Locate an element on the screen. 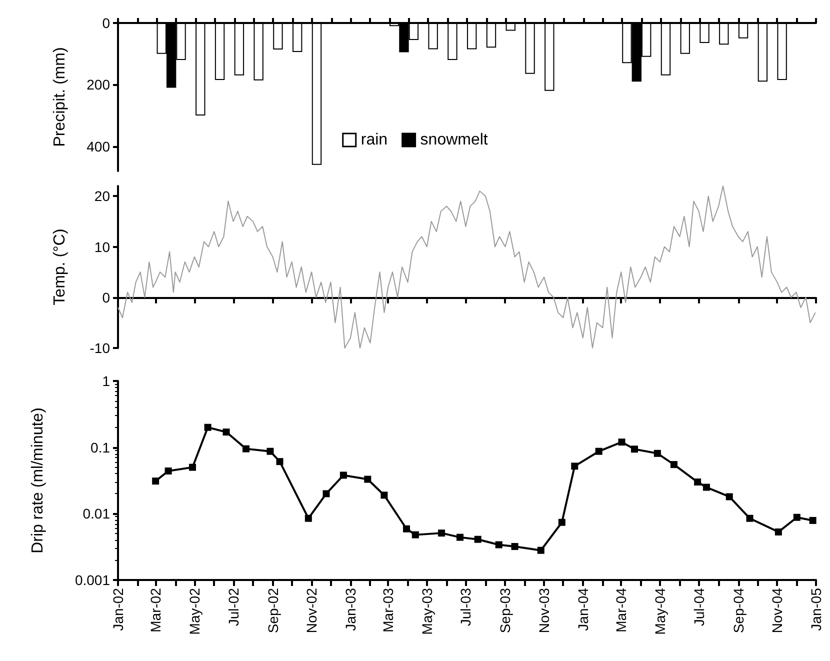 The width and height of the screenshot is (830, 661). x-tick-label: Nov-04 is located at coordinates (777, 611).